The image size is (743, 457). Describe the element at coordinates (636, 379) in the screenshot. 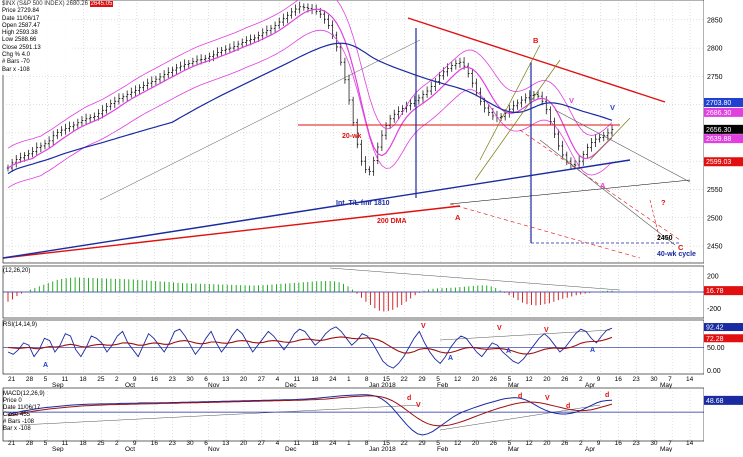

I see `x-day-label: 23` at that location.